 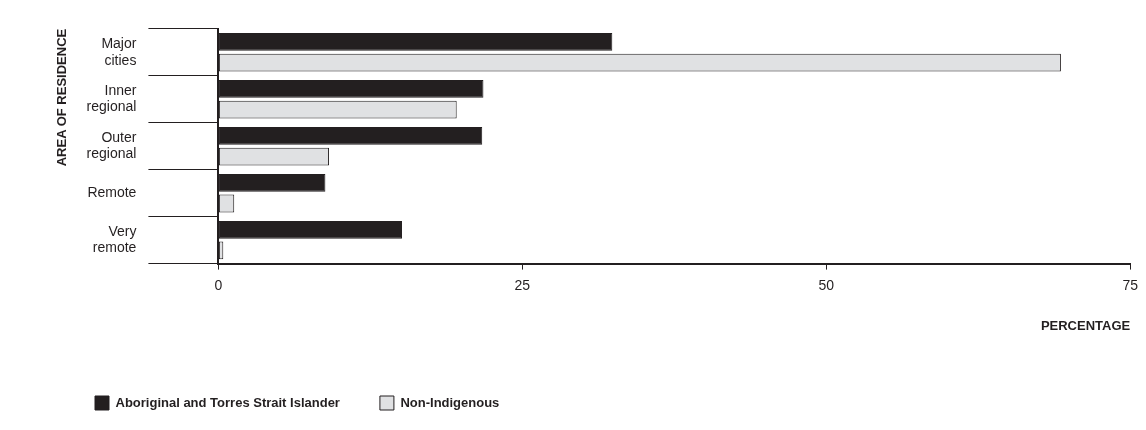 I want to click on x-axis-title: PERCENTAGE, so click(x=1085, y=325).